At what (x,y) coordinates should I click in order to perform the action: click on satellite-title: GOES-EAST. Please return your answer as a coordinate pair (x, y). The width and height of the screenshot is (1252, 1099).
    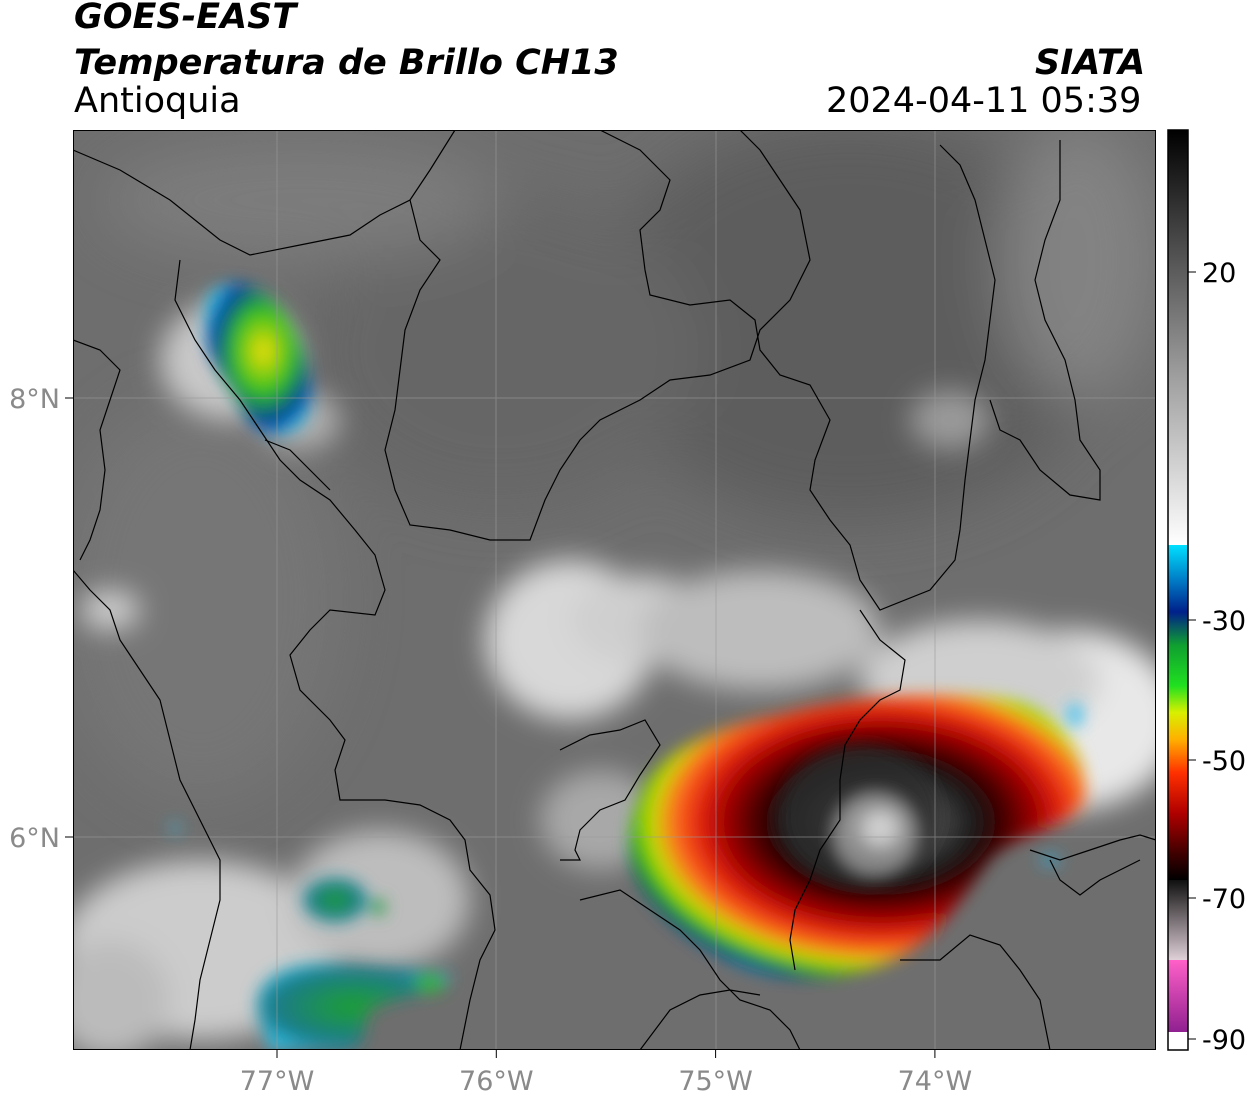
    Looking at the image, I should click on (185, 18).